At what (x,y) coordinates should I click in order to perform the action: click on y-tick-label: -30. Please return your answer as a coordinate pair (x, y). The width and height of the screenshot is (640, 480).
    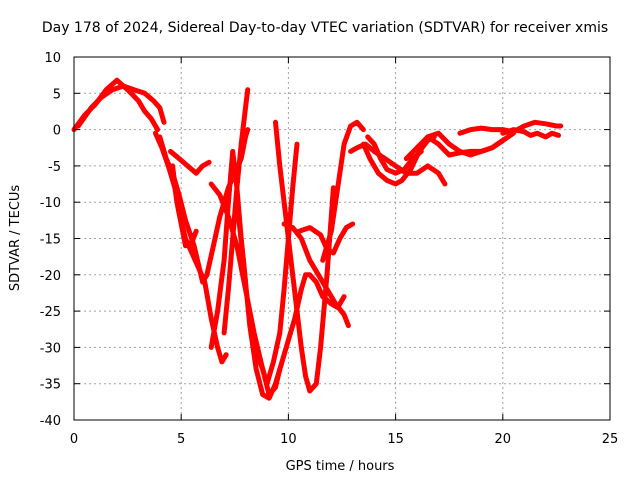
    Looking at the image, I should click on (50, 348).